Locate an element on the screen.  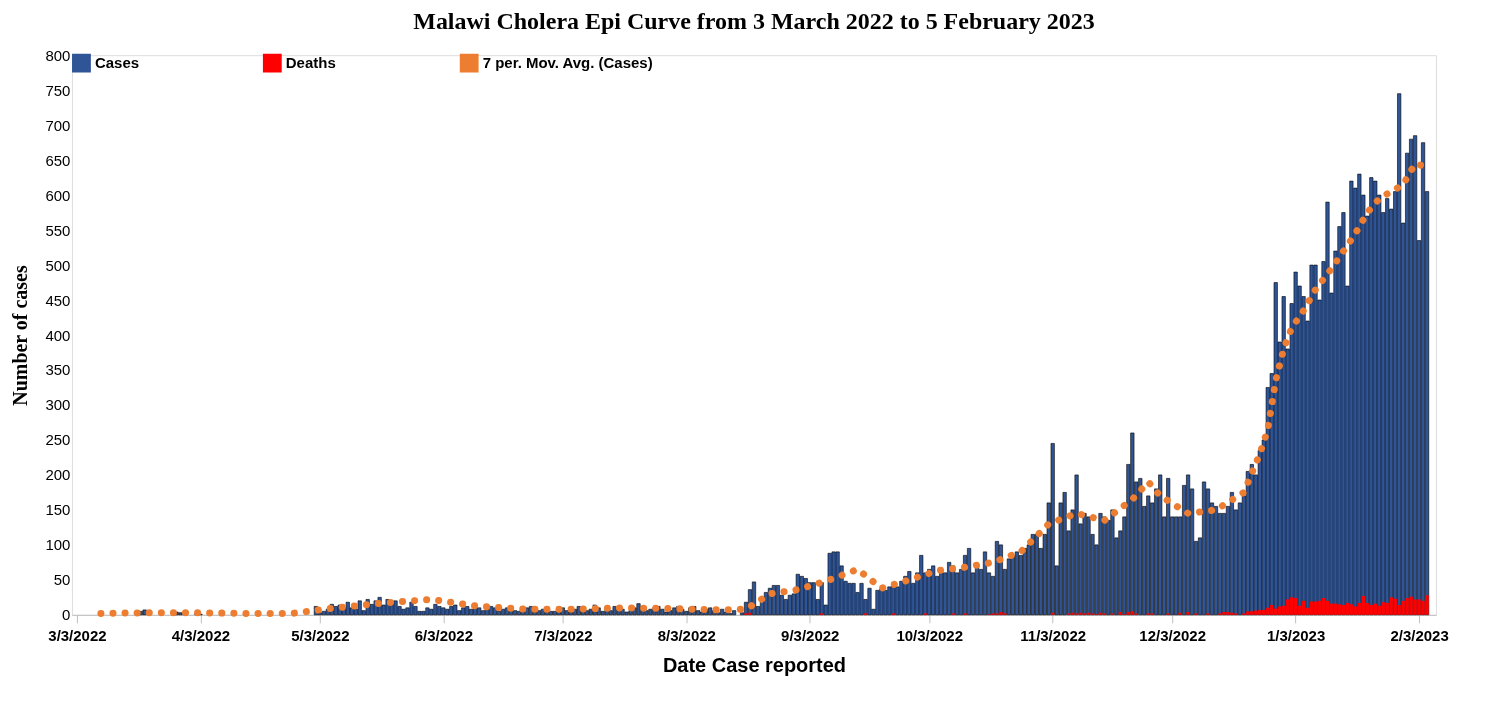
x-tick-label: 12/3/2022 is located at coordinates (1172, 636).